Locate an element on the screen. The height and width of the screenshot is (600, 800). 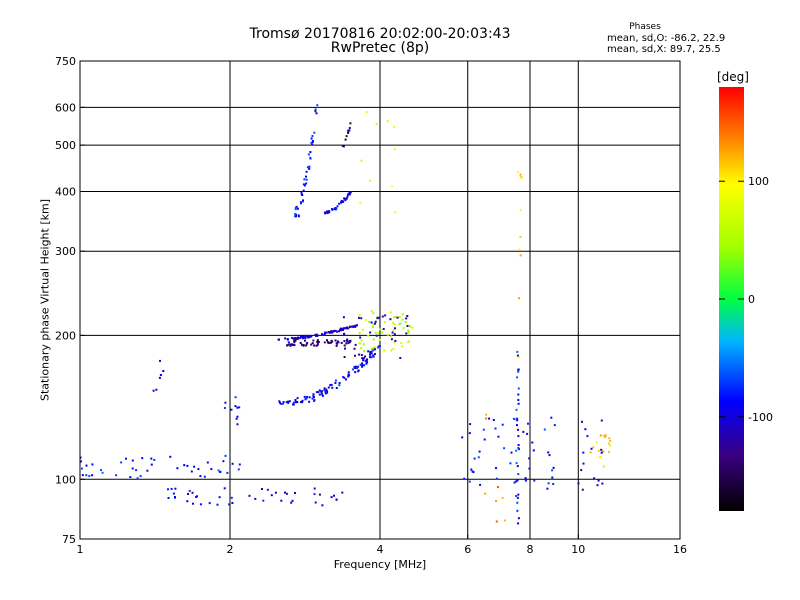
phase-stats-heading: Phases is located at coordinates (645, 27).